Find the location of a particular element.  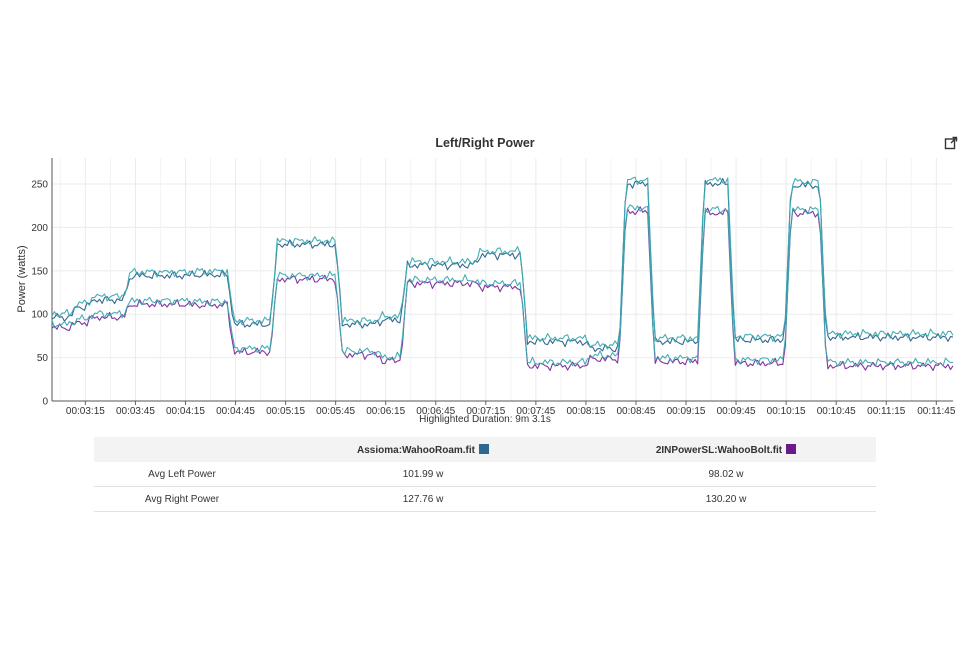

row-label: Avg Left Power is located at coordinates (182, 474).